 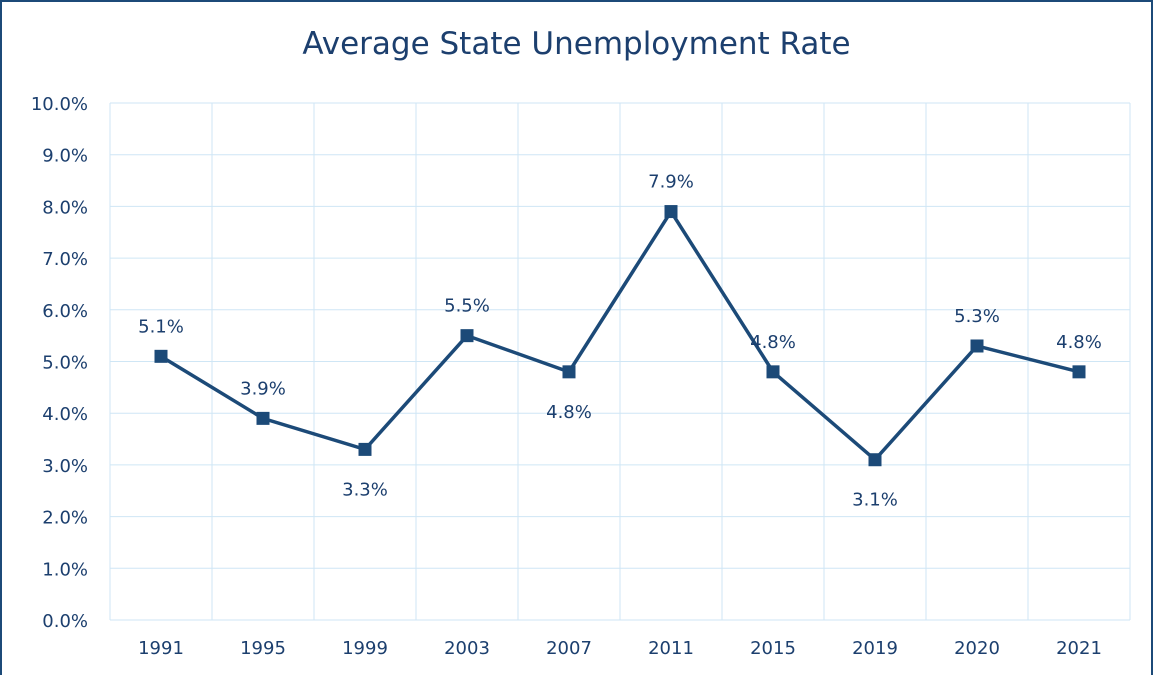 I want to click on x-tick-label: 2020, so click(x=977, y=648).